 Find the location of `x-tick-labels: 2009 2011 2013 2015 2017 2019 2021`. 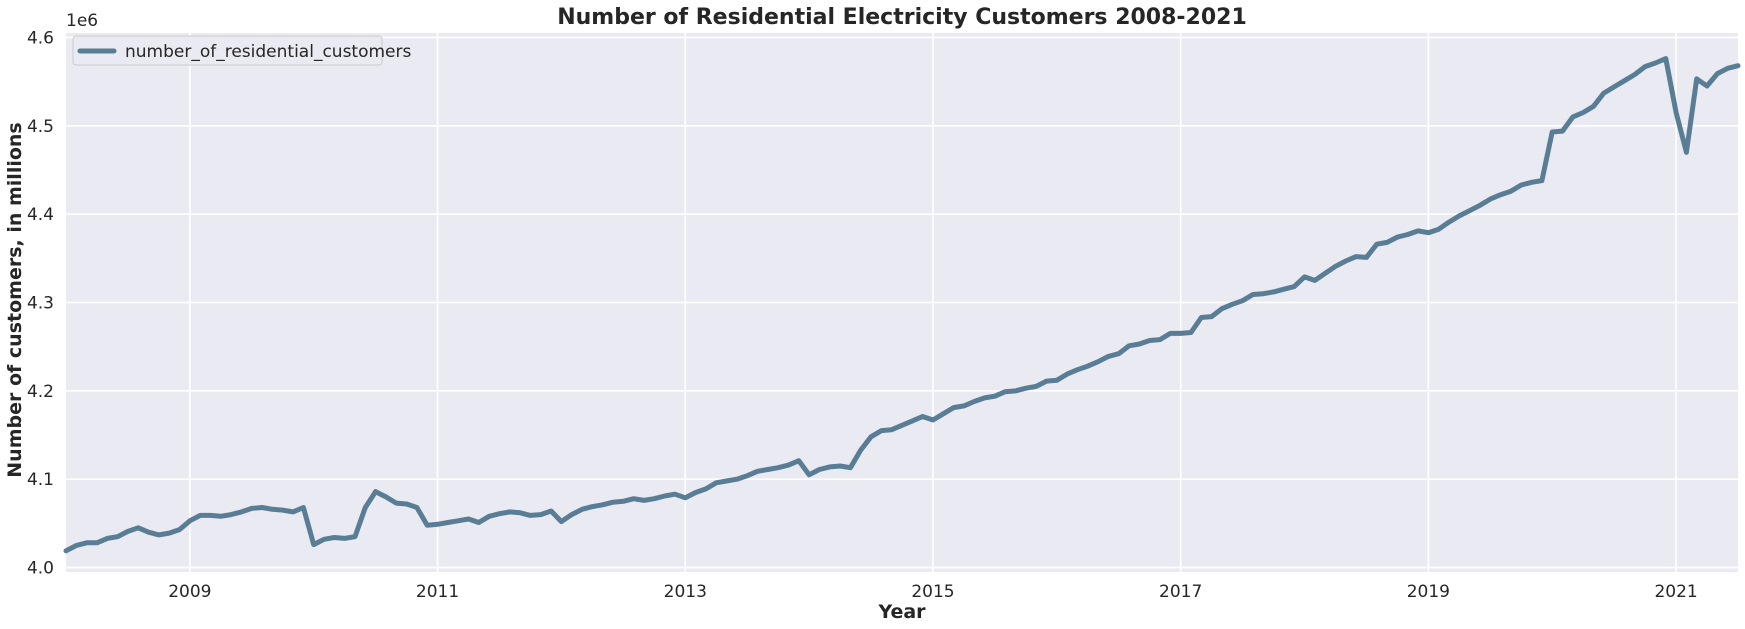

x-tick-labels: 2009 2011 2013 2015 2017 2019 2021 is located at coordinates (932, 592).